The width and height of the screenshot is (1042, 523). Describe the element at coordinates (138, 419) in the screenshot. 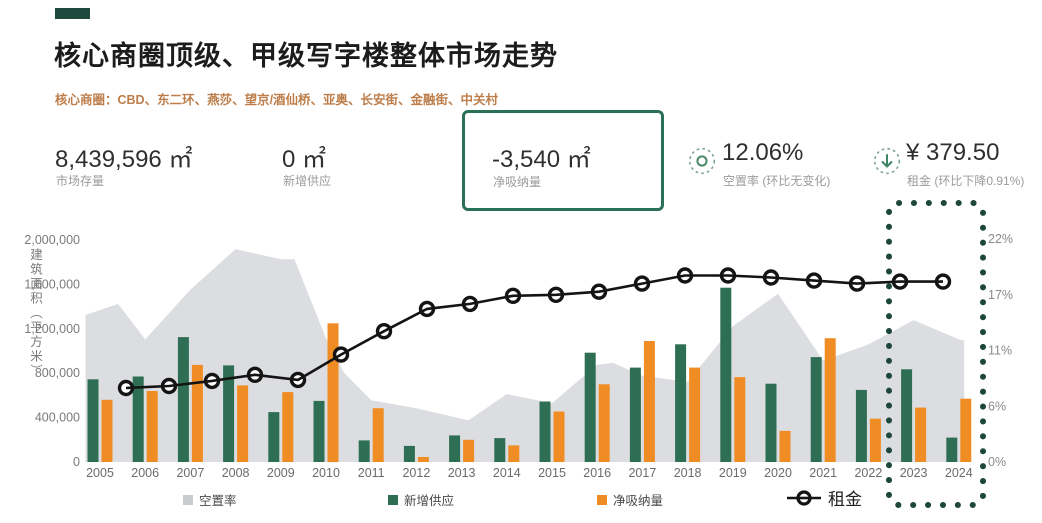

I see `bar-new-supply-2006` at that location.